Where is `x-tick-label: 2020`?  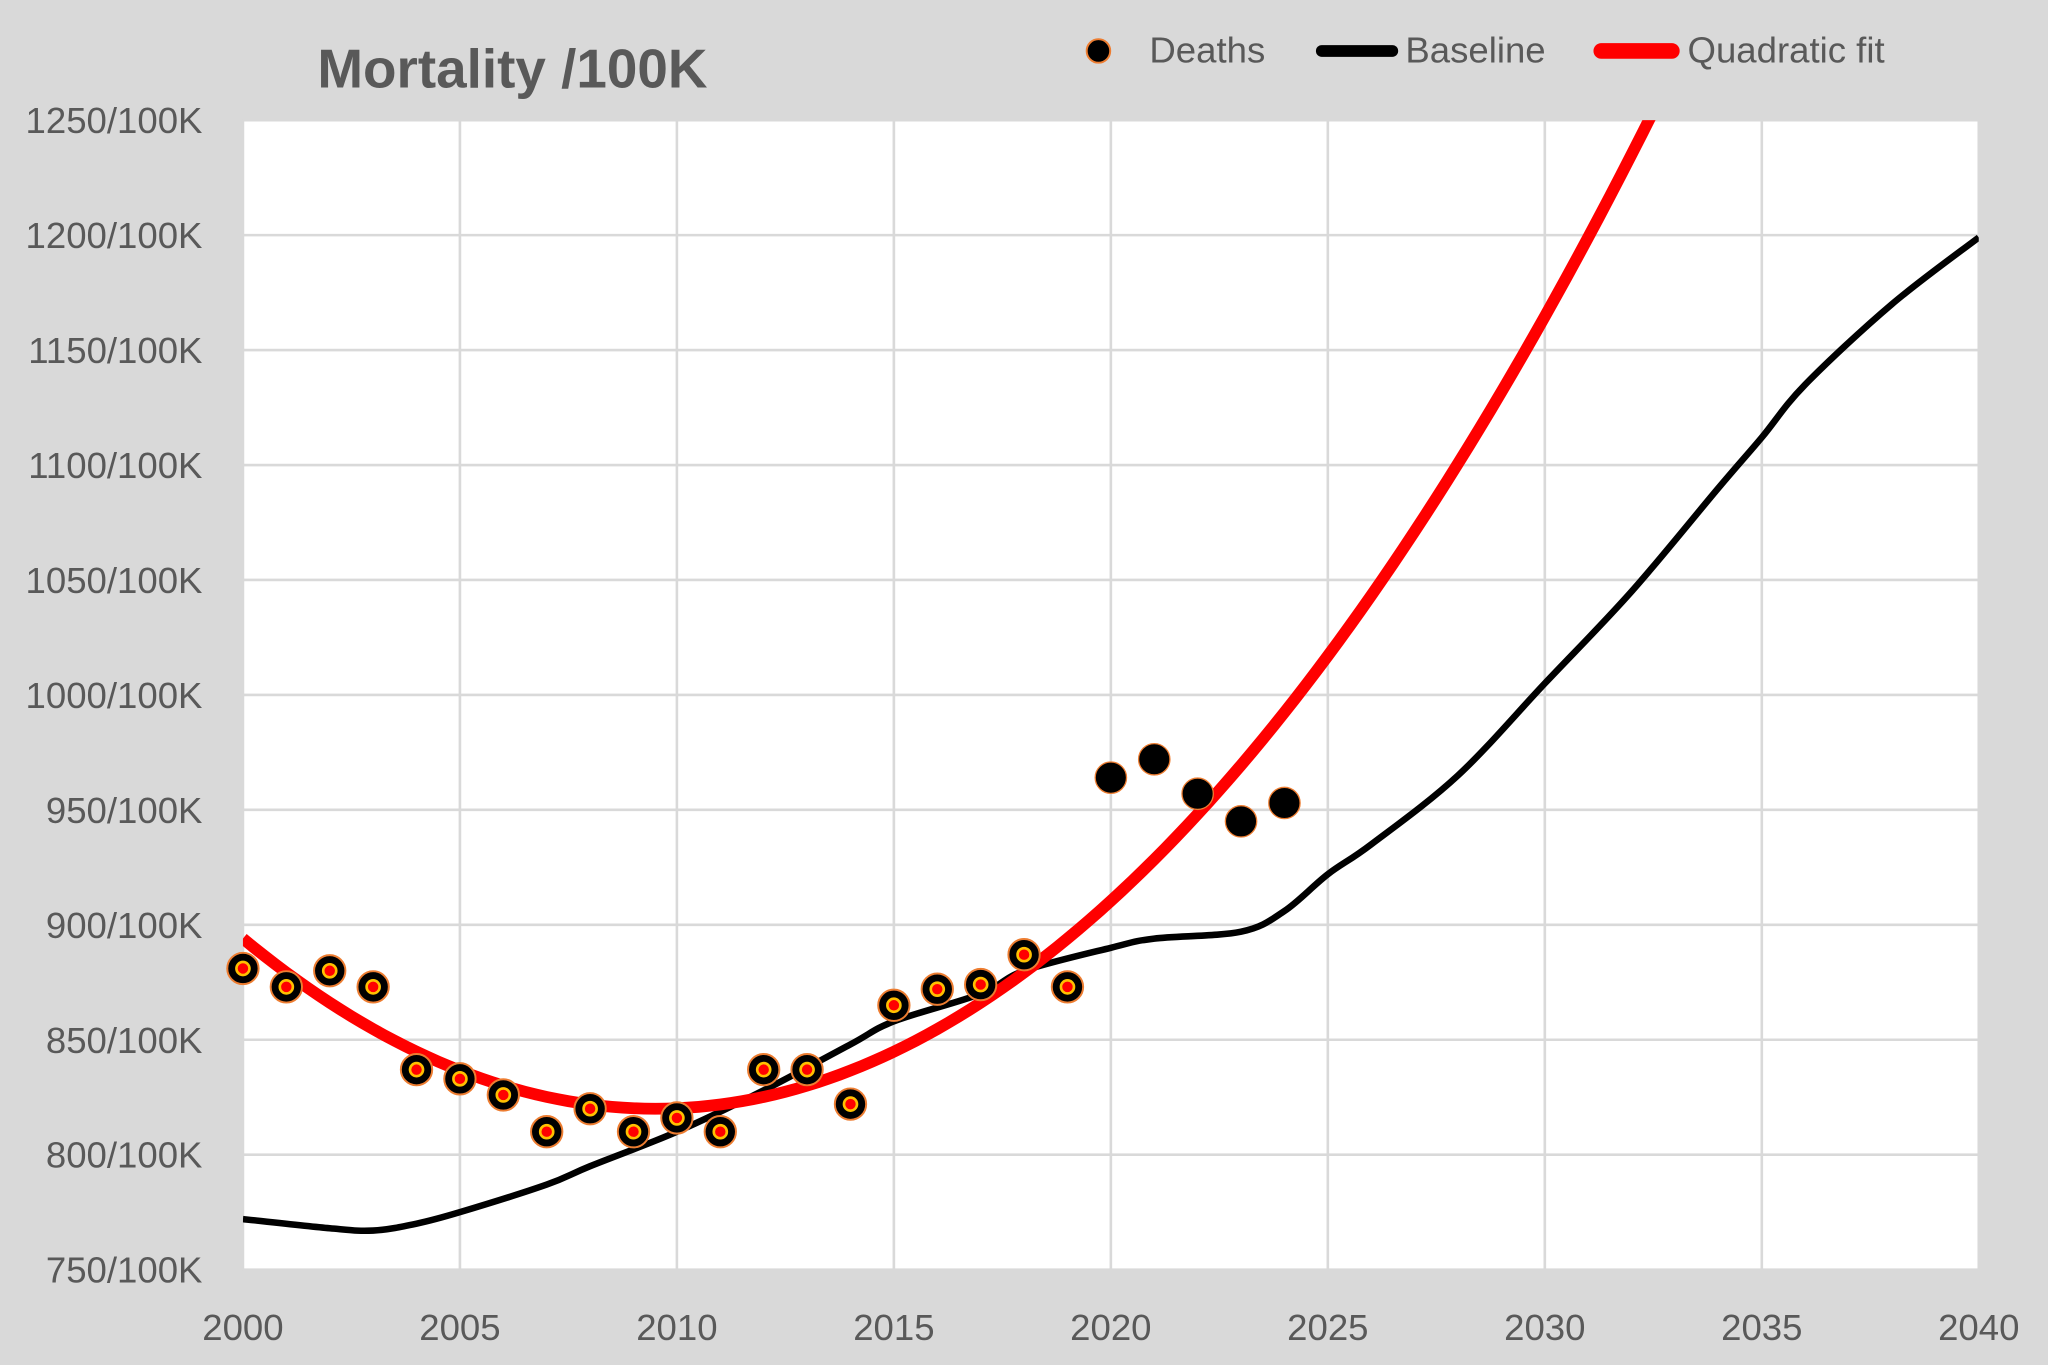 x-tick-label: 2020 is located at coordinates (1110, 1327).